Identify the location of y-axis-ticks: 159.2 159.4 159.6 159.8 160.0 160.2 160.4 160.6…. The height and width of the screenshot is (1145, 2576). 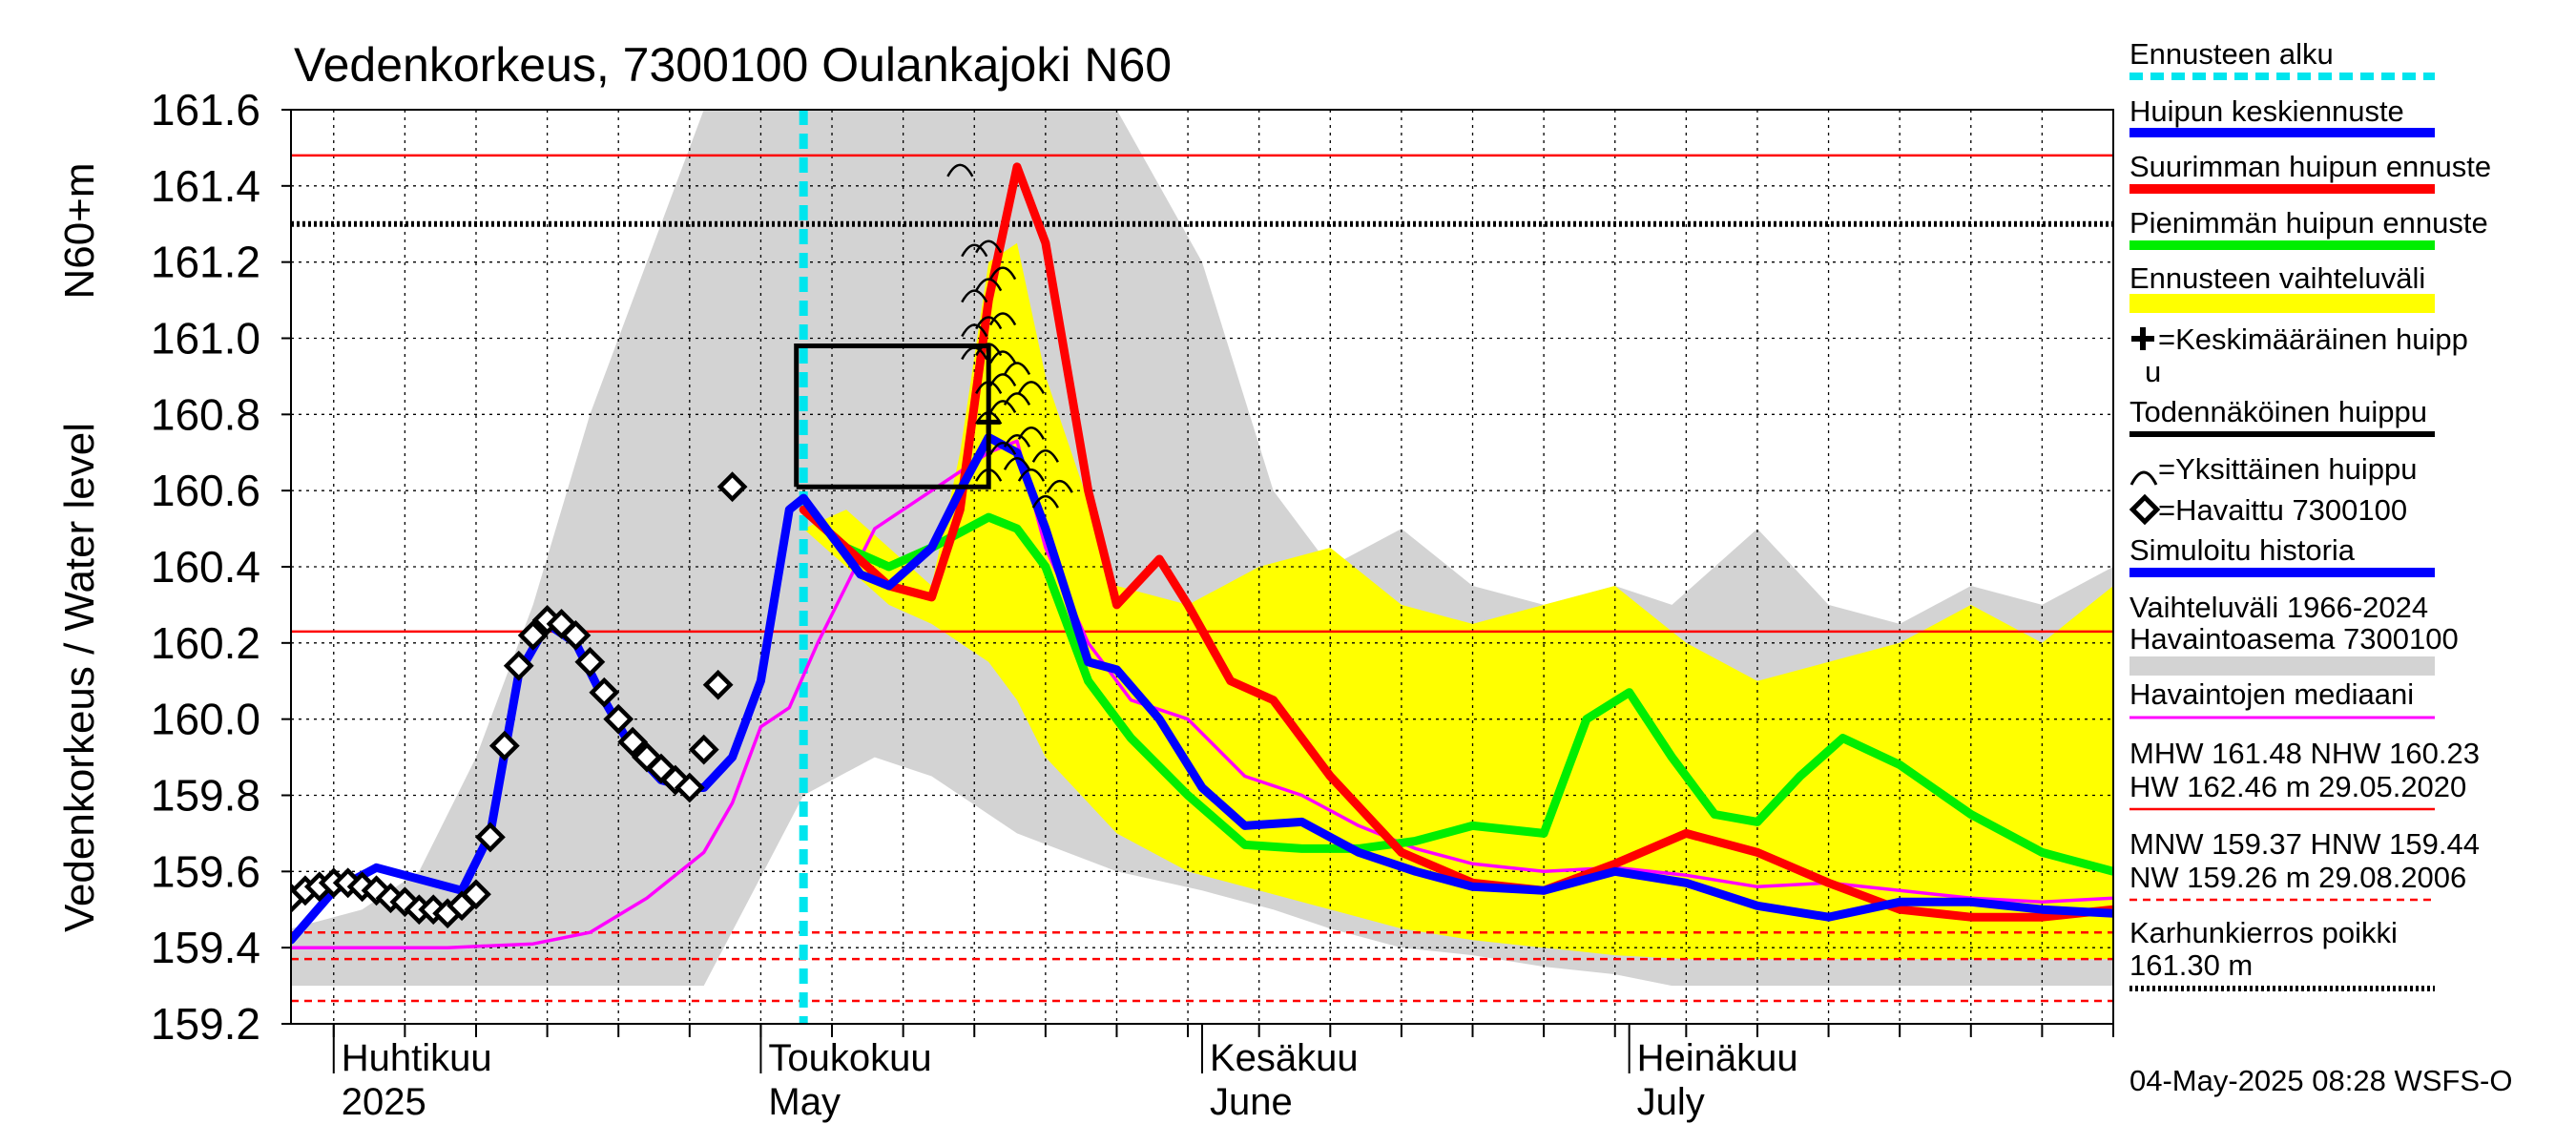
(221, 567).